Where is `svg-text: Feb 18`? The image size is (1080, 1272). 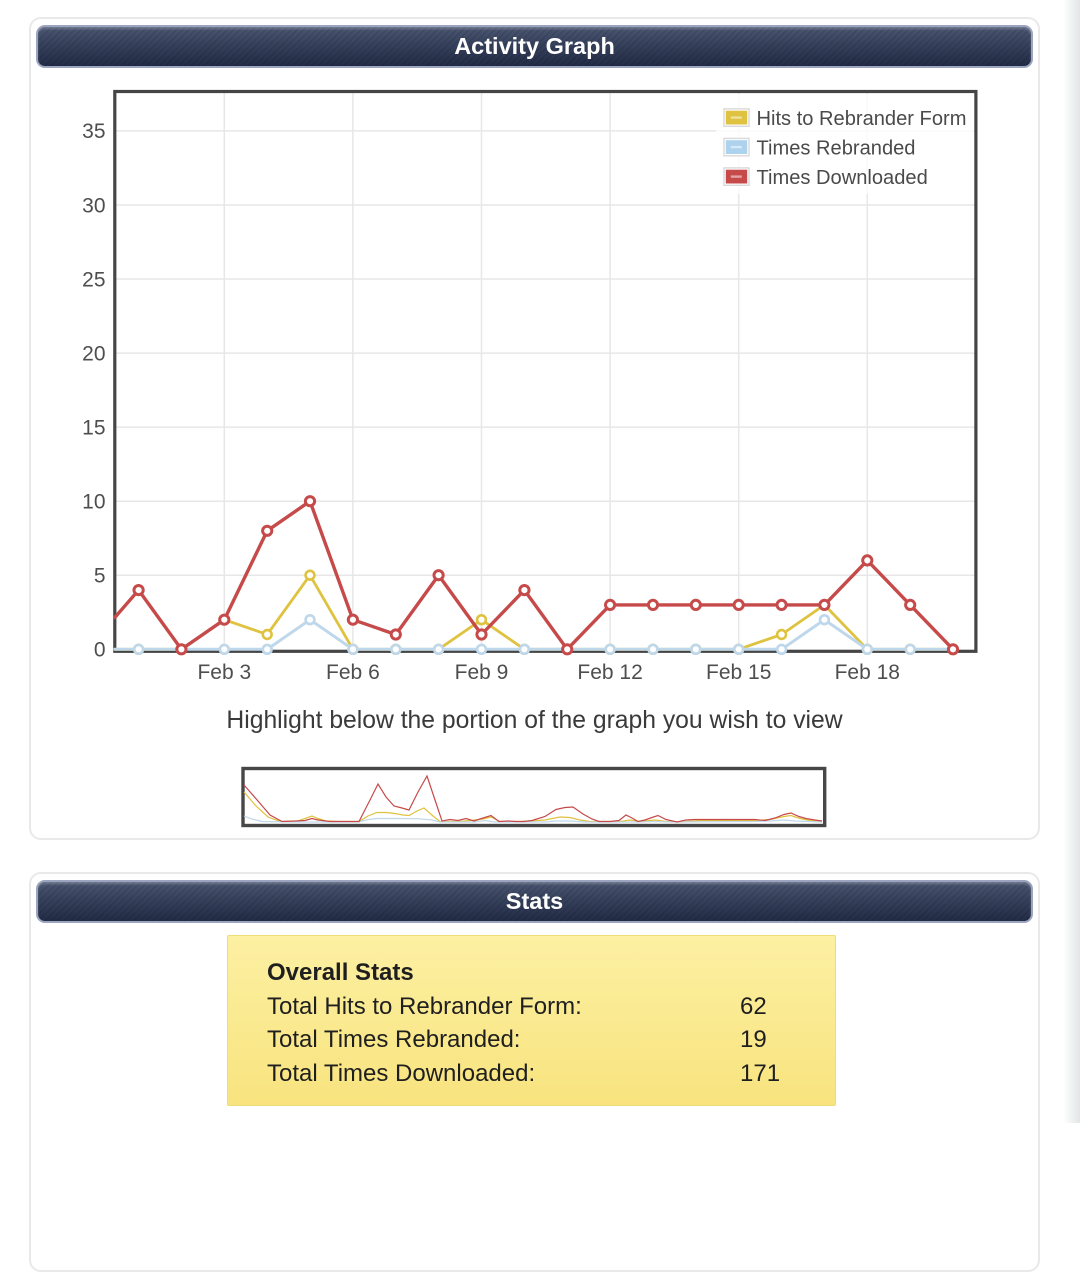
svg-text: Feb 18 is located at coordinates (867, 672).